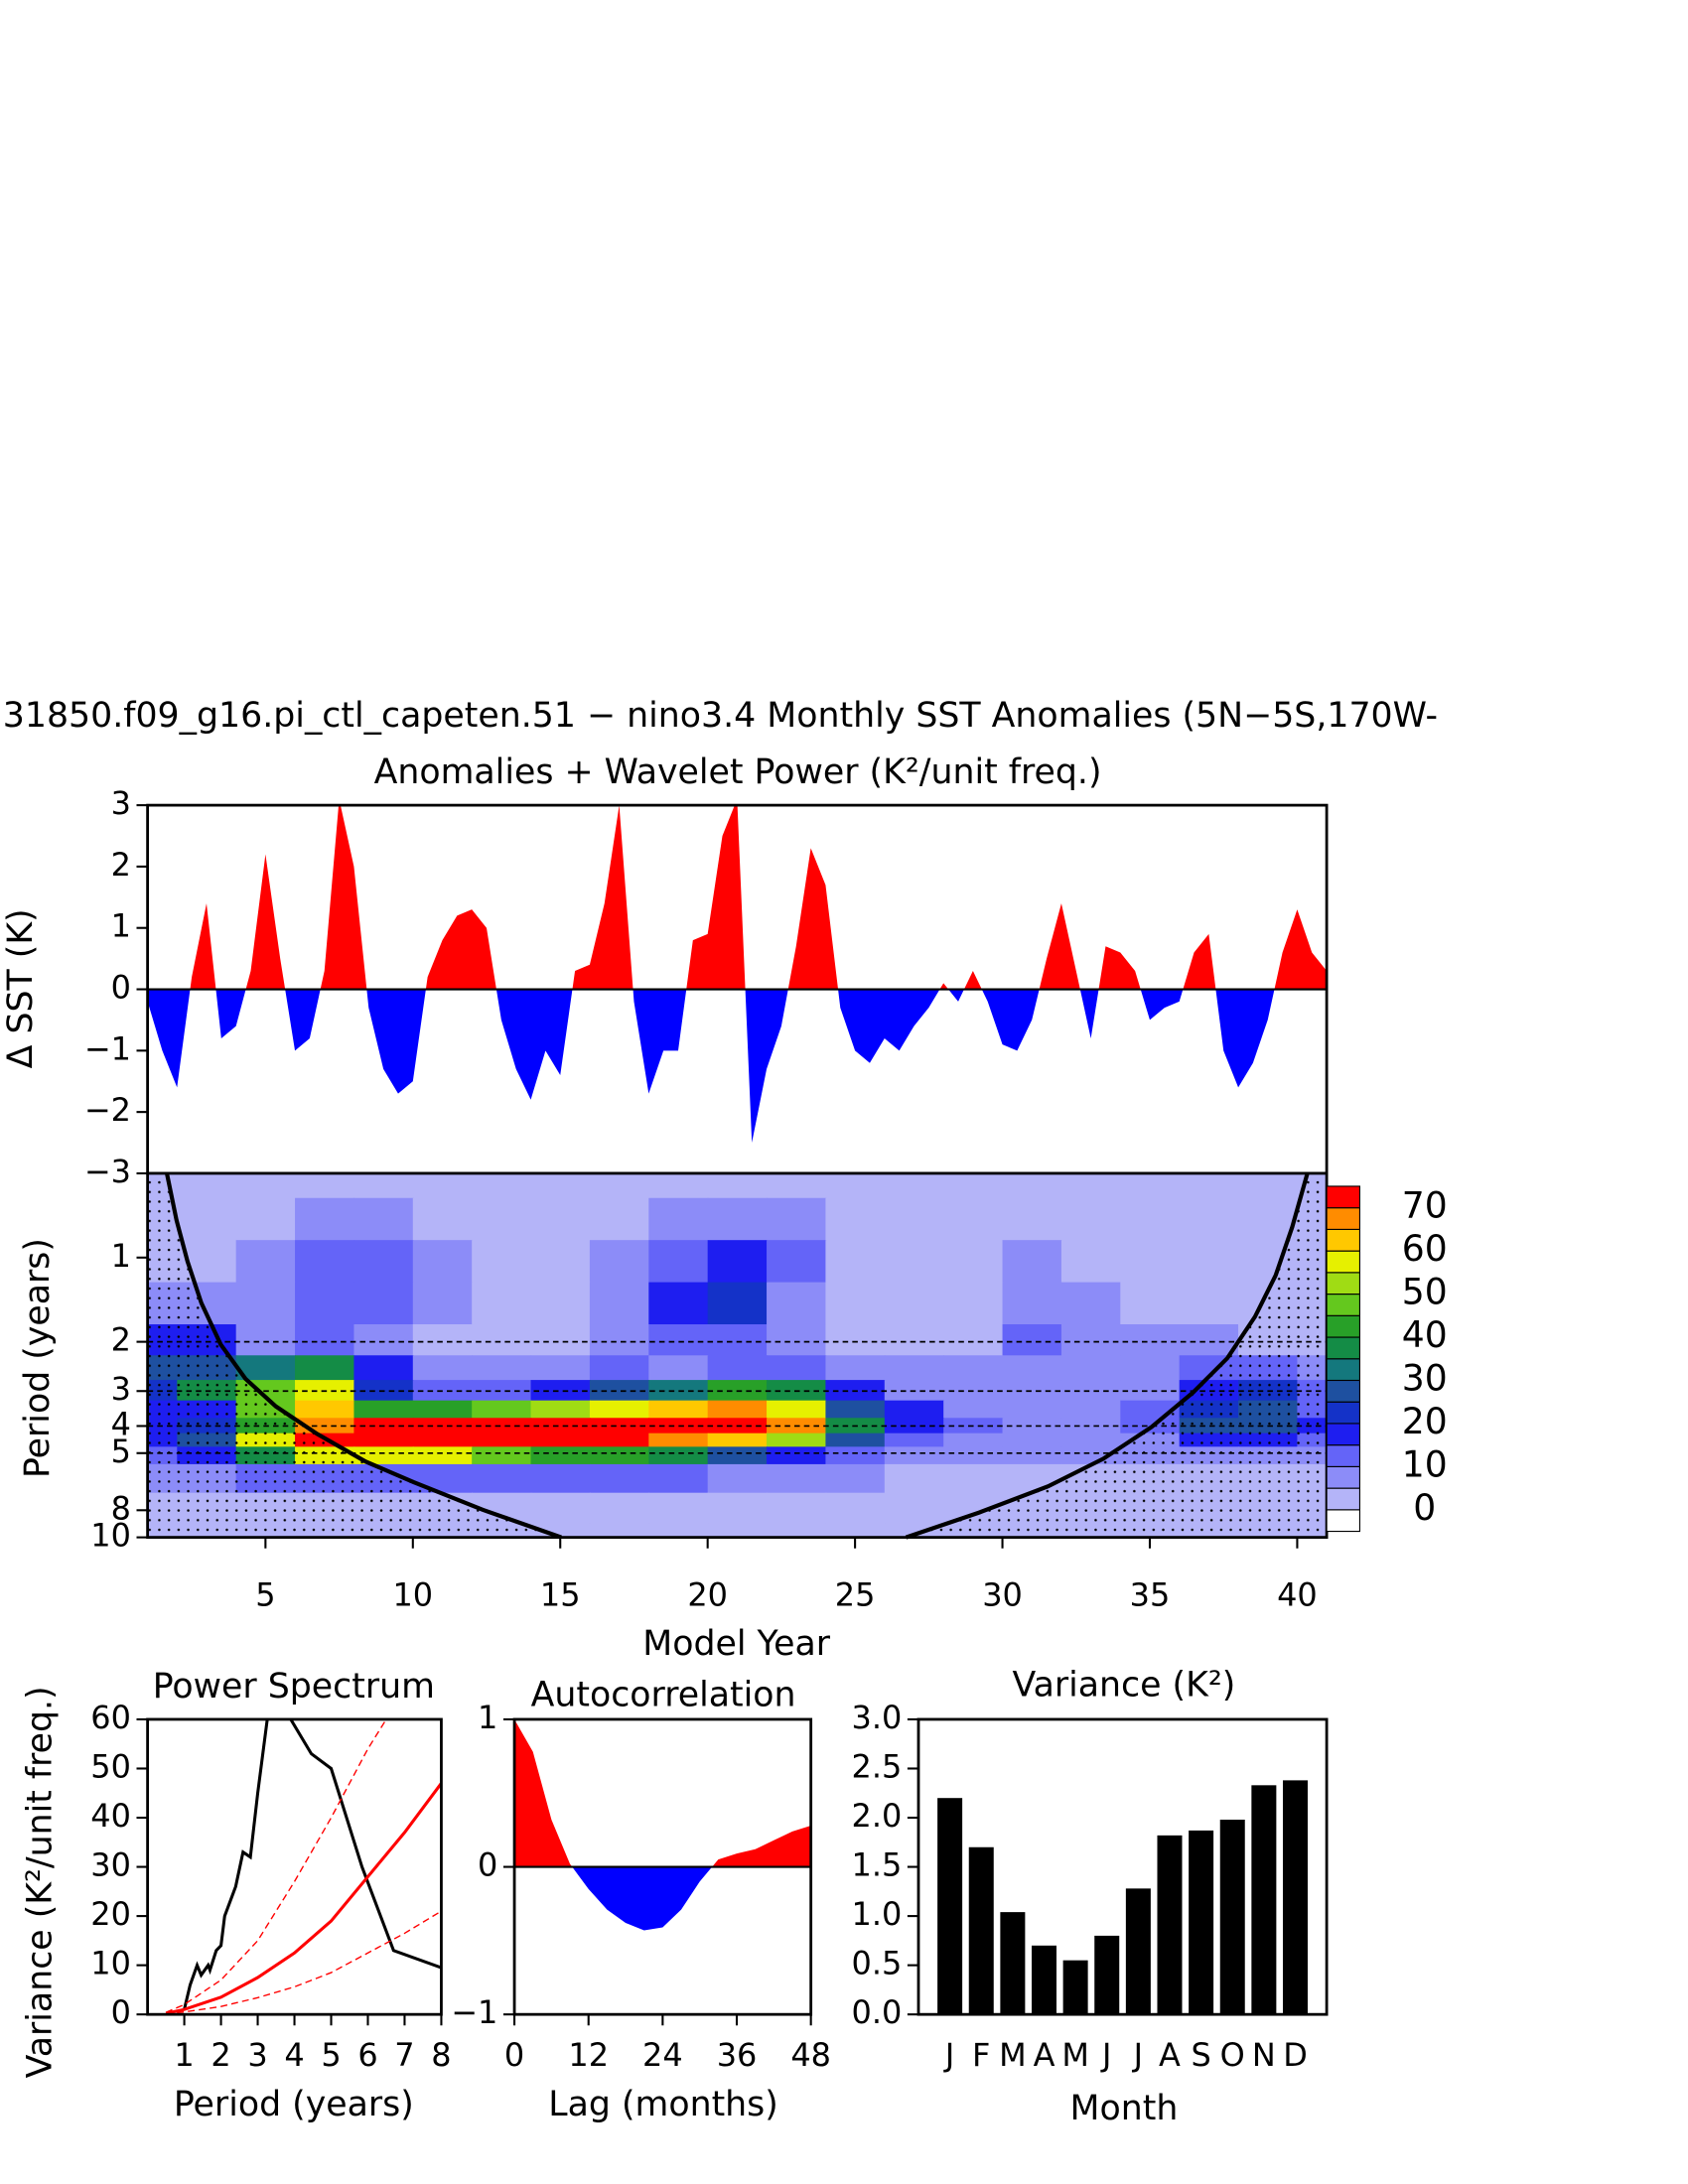 This screenshot has height=2184, width=1688. What do you see at coordinates (1425, 1377) in the screenshot?
I see `colorbar-label: 30` at bounding box center [1425, 1377].